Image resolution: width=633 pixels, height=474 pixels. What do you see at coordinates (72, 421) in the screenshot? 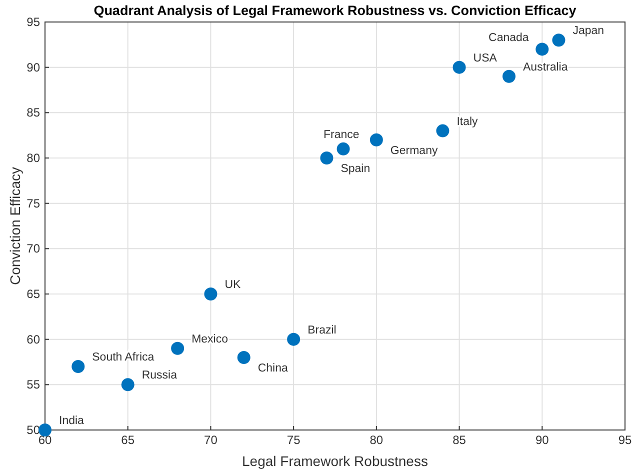
I see `series-label: India` at bounding box center [72, 421].